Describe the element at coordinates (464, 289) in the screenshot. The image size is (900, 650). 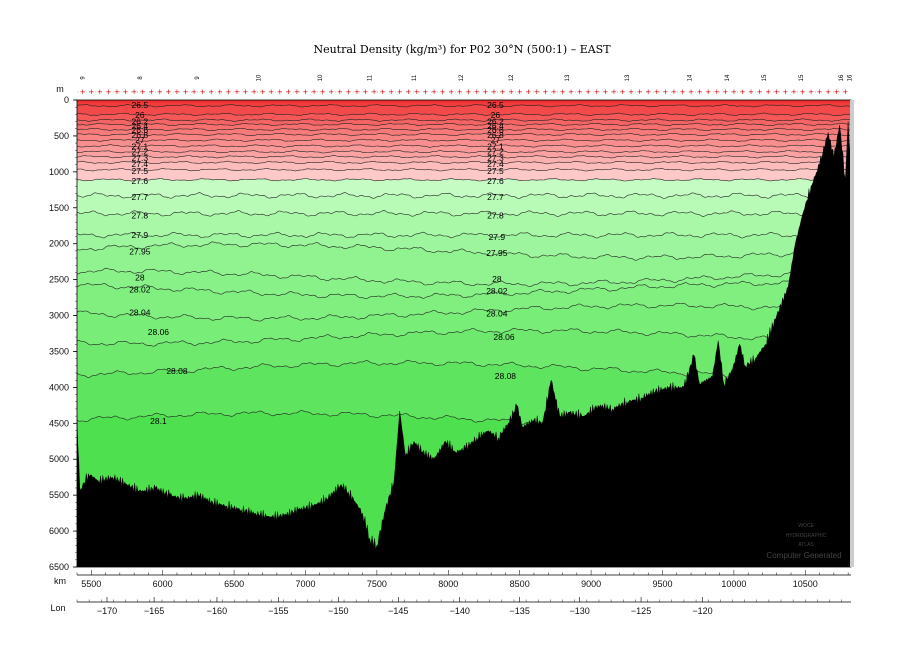
I see `contour-line-28.02` at that location.